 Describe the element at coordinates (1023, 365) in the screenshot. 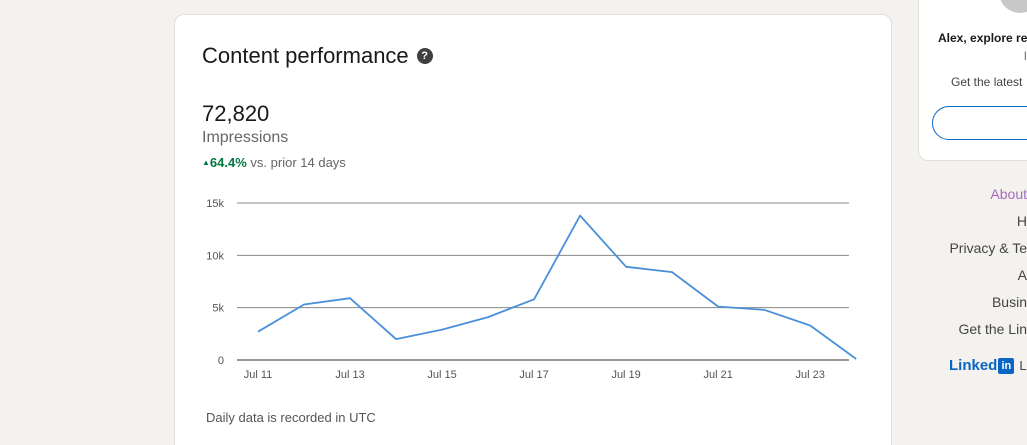

I see `brand-suffix: Li` at that location.